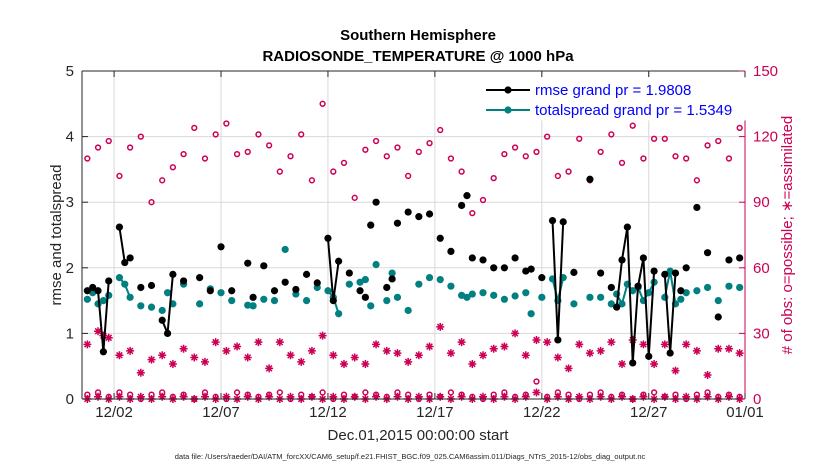 The width and height of the screenshot is (830, 470). What do you see at coordinates (508, 90) in the screenshot?
I see `legend-rmse-marker` at bounding box center [508, 90].